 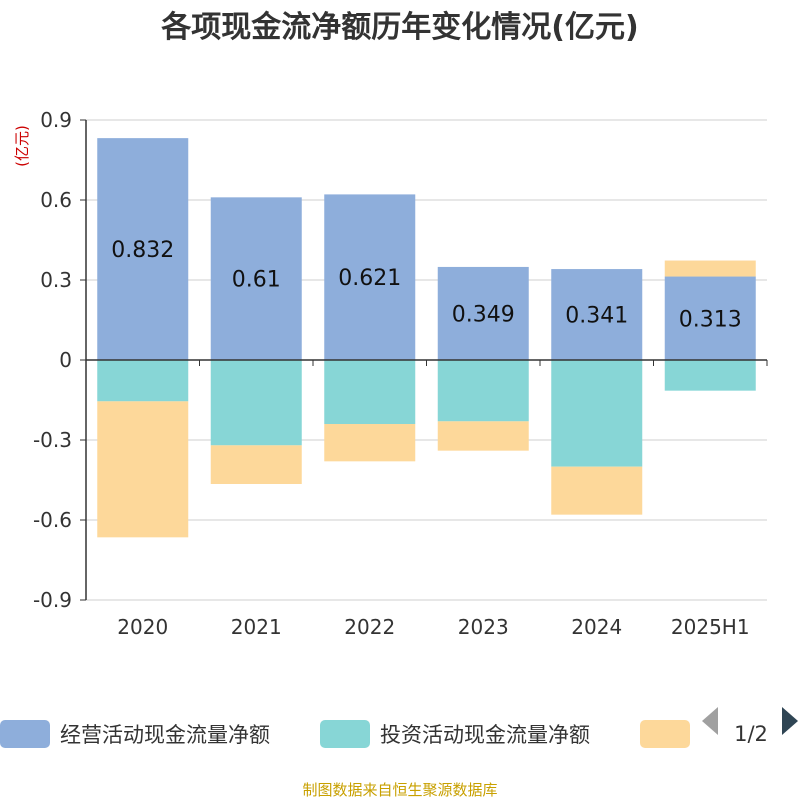 I want to click on legend-prev-icon, so click(x=710, y=721).